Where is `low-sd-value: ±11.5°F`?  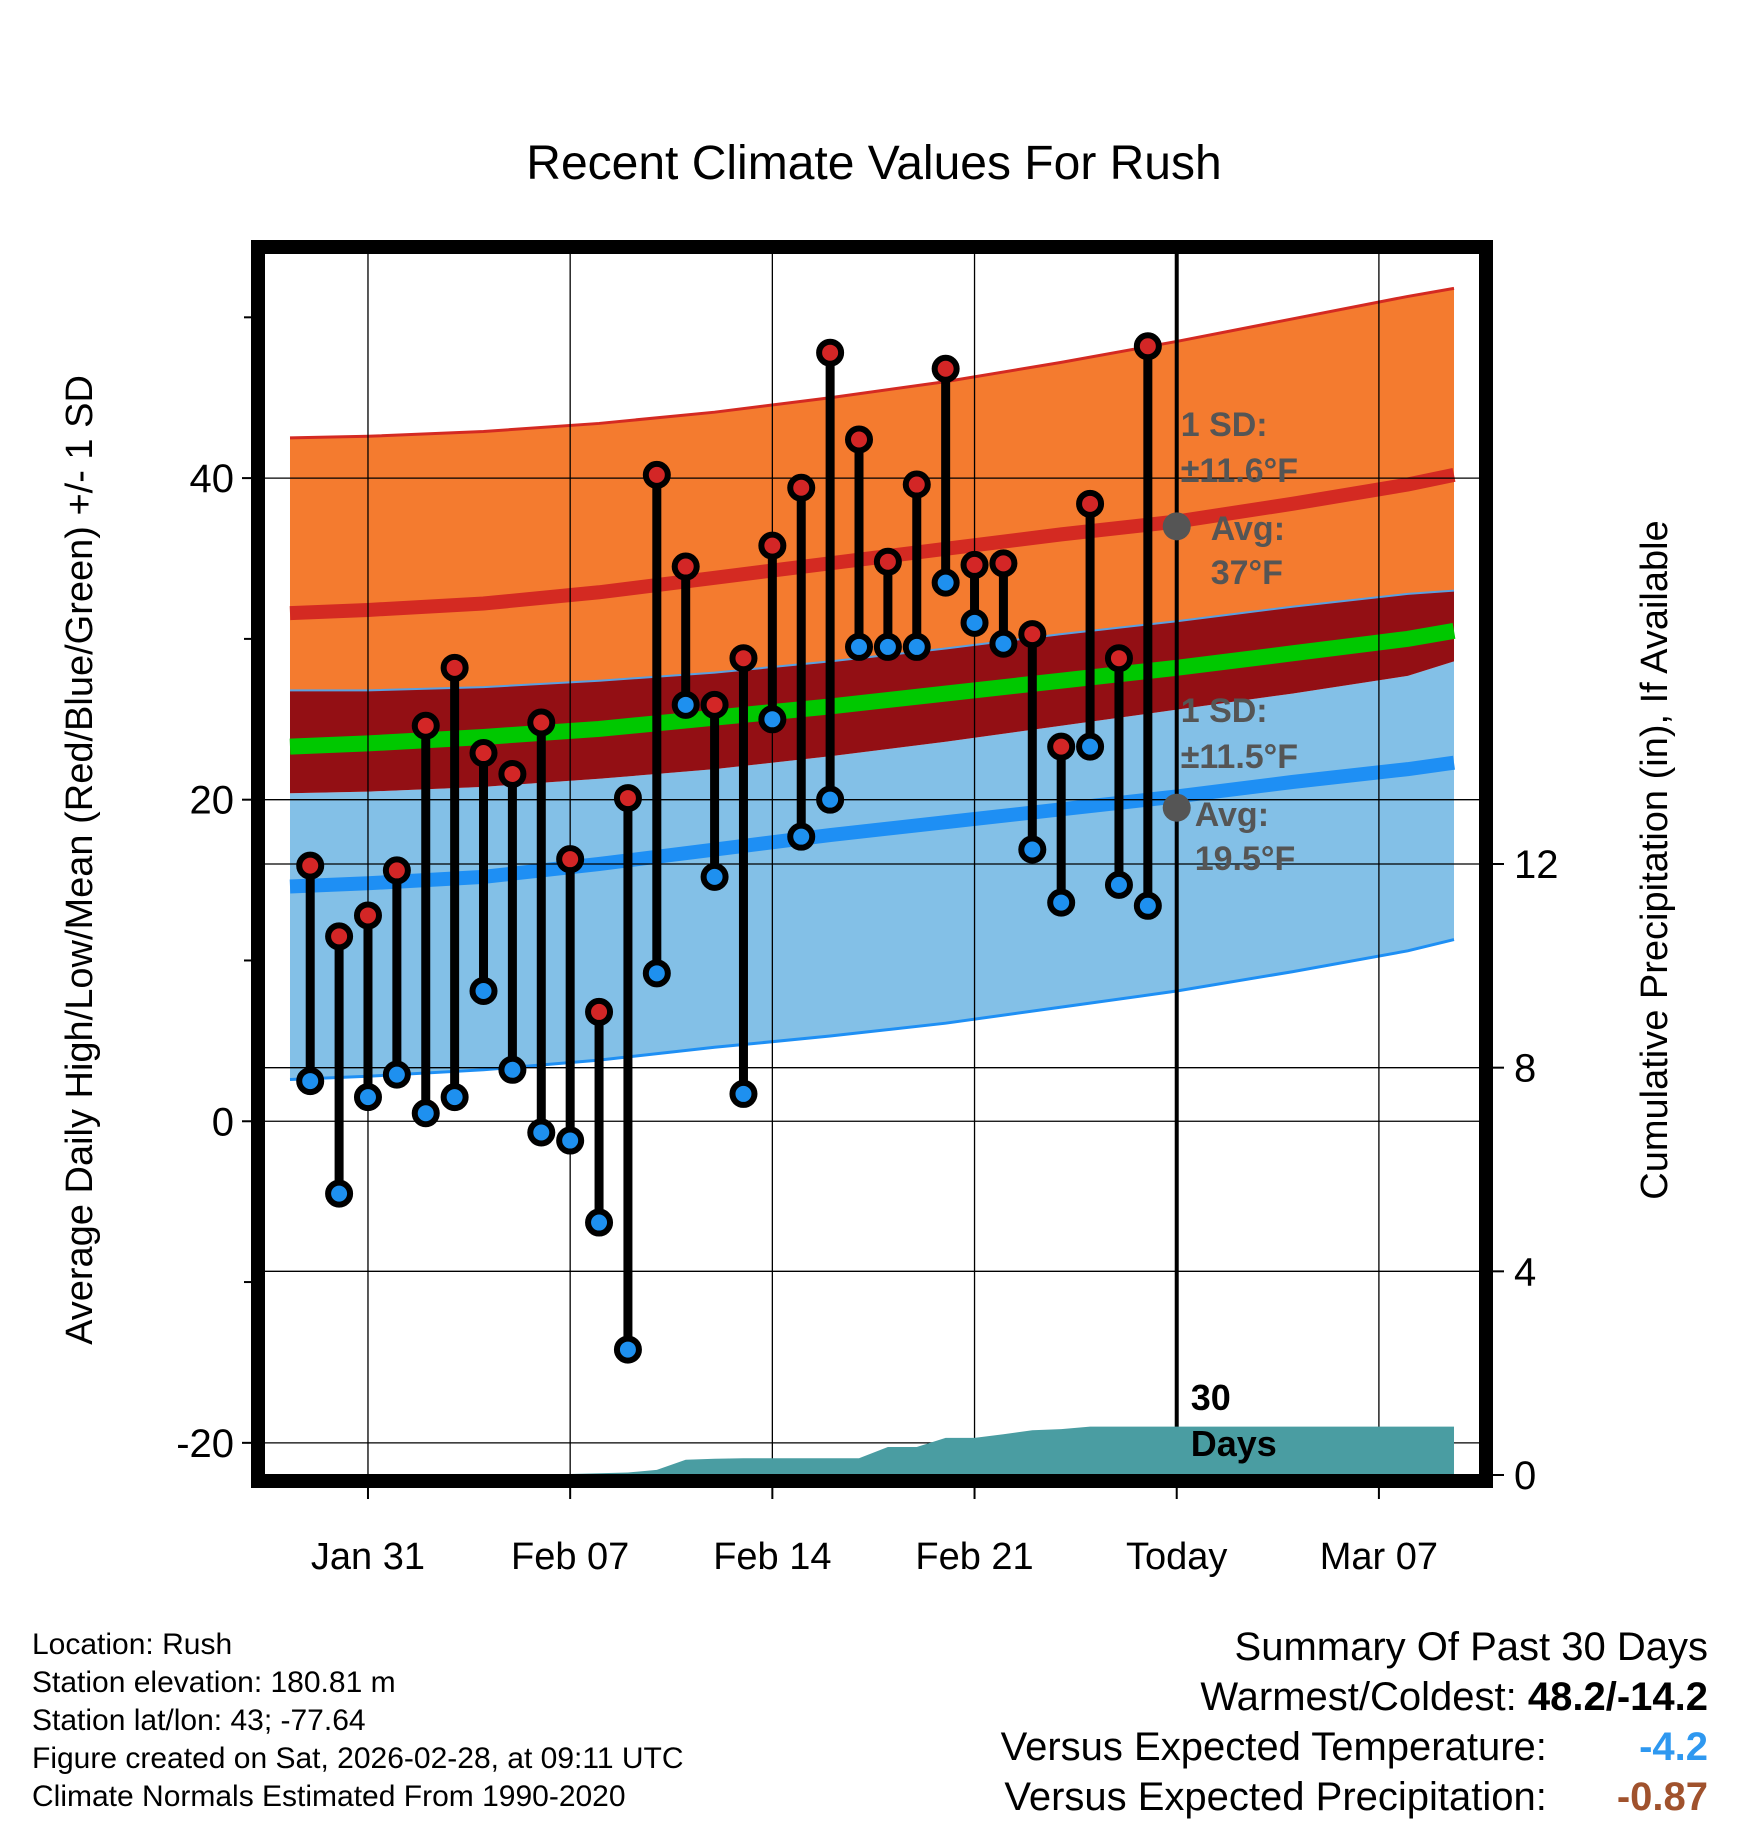 low-sd-value: ±11.5°F is located at coordinates (1239, 757).